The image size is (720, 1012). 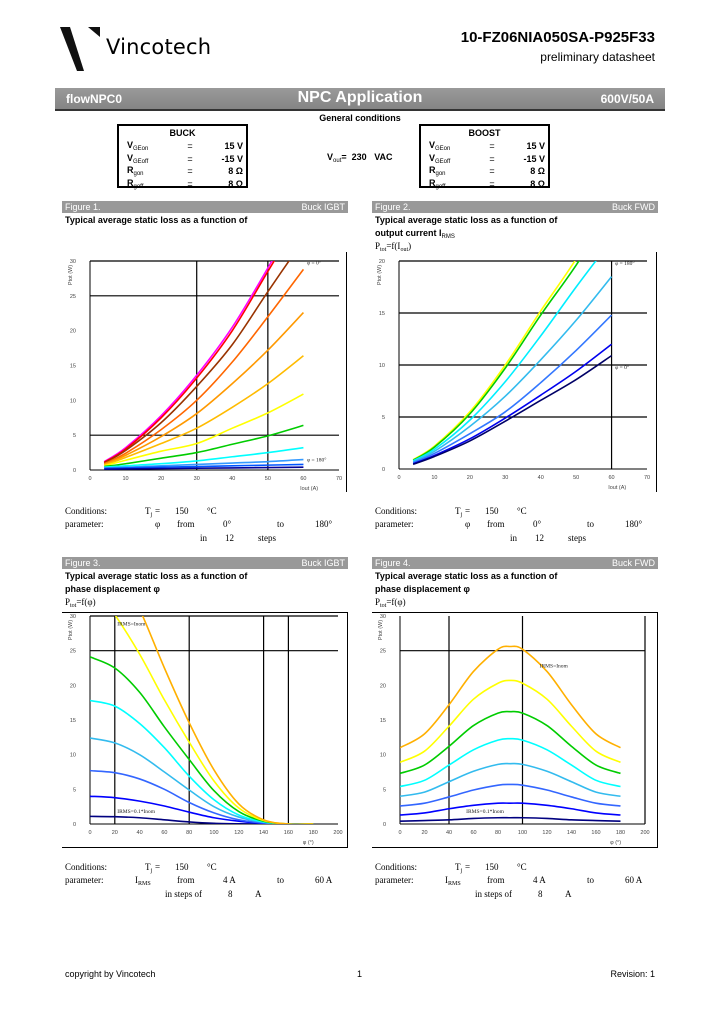 What do you see at coordinates (359, 157) in the screenshot?
I see `vout-value: 230` at bounding box center [359, 157].